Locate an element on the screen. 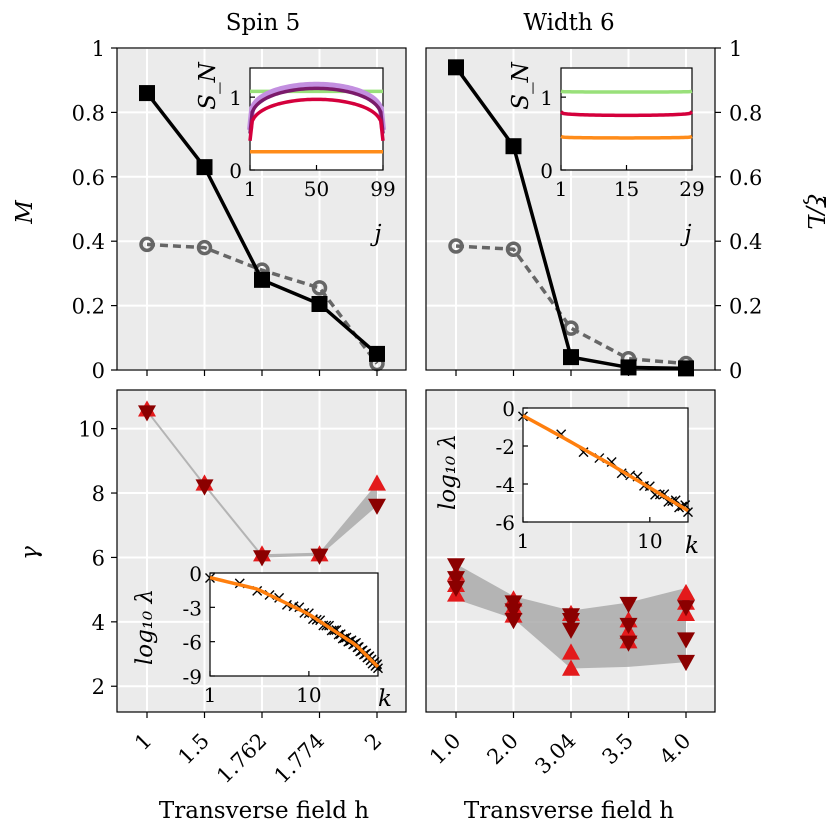 The image size is (831, 831). y-tick-label: 0.4 is located at coordinates (88, 242).